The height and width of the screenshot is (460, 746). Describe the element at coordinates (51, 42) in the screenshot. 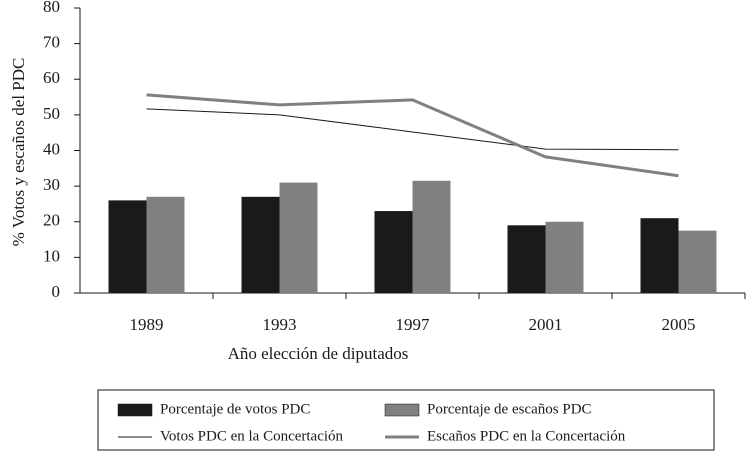

I see `y-tick-label: 70` at that location.